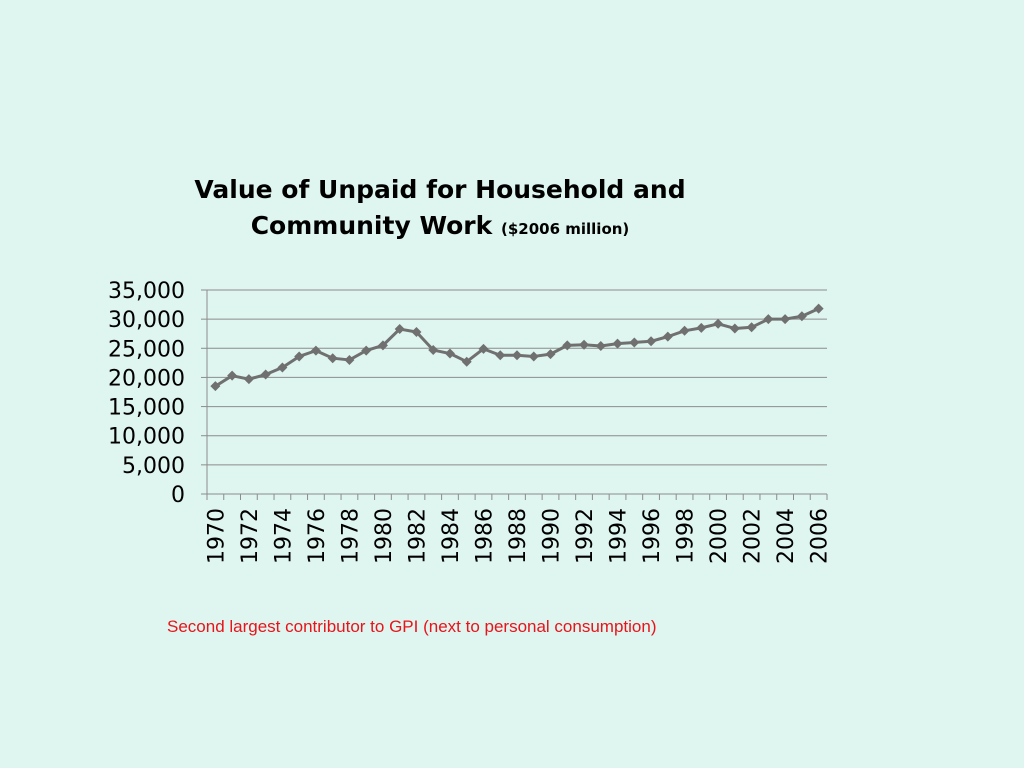 This screenshot has width=1024, height=768. What do you see at coordinates (585, 536) in the screenshot?
I see `x-tick-label: 1992` at bounding box center [585, 536].